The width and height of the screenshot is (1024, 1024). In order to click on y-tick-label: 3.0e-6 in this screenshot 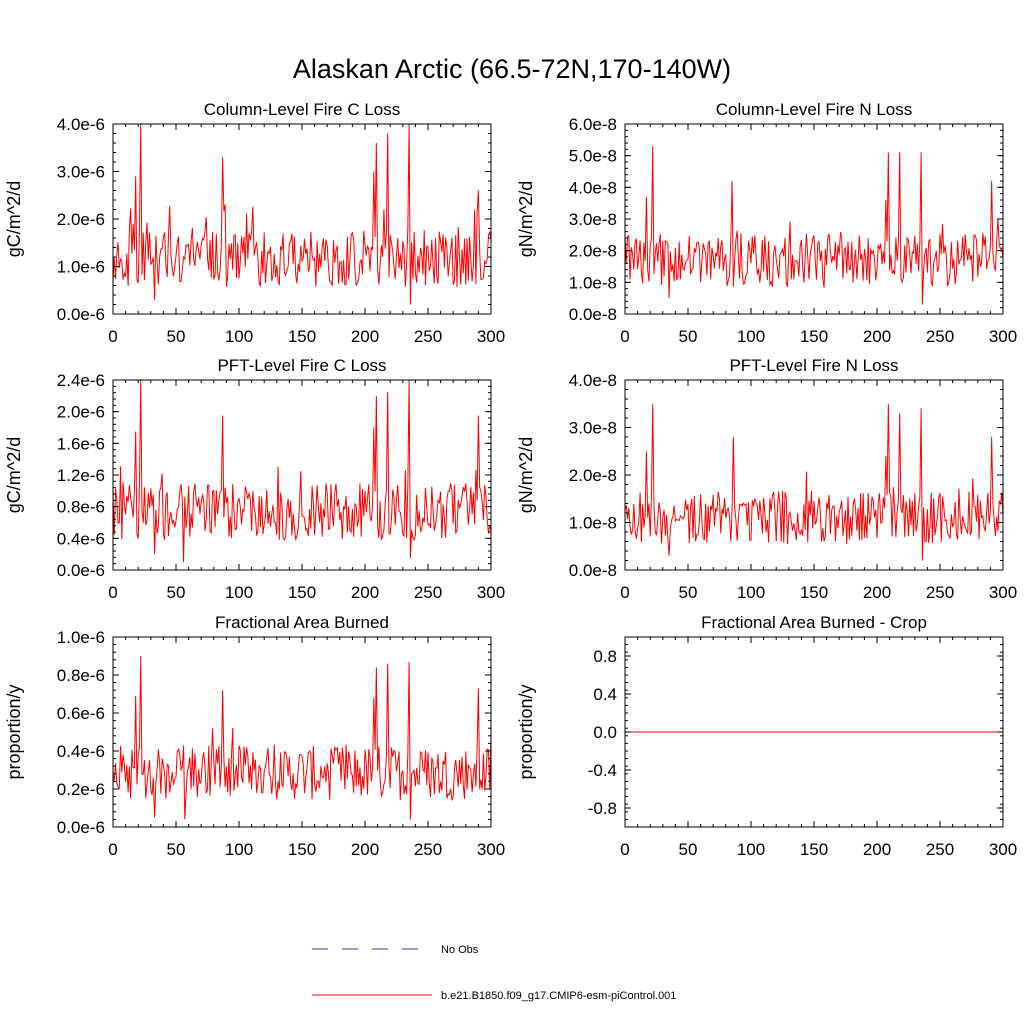, I will do `click(81, 172)`.